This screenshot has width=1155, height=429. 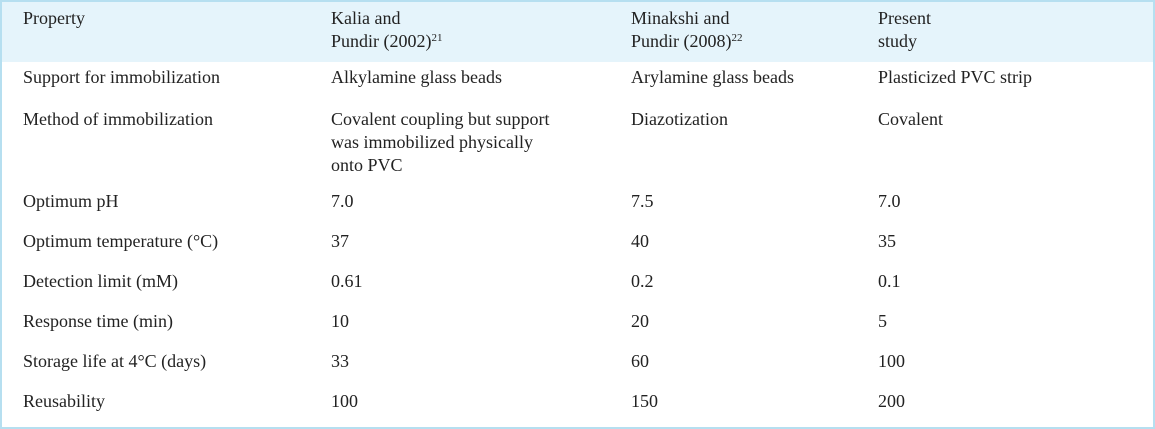 I want to click on header-cell: Property, so click(x=166, y=32).